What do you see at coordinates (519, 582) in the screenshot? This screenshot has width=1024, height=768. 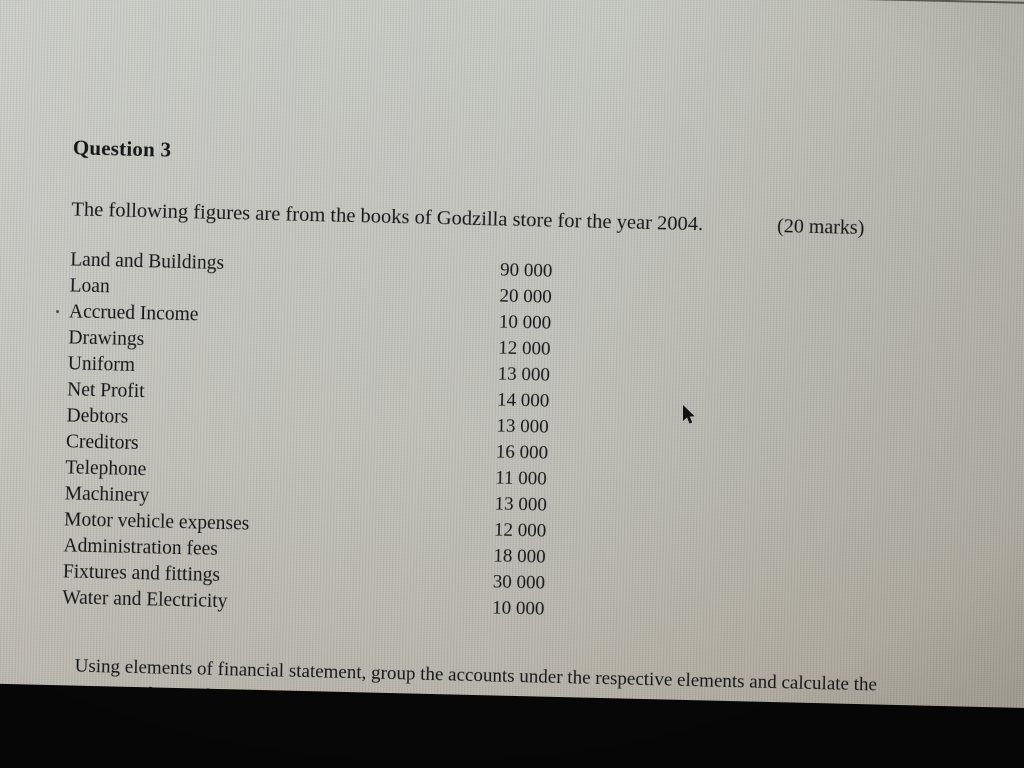 I see `account-amount: 30 000` at bounding box center [519, 582].